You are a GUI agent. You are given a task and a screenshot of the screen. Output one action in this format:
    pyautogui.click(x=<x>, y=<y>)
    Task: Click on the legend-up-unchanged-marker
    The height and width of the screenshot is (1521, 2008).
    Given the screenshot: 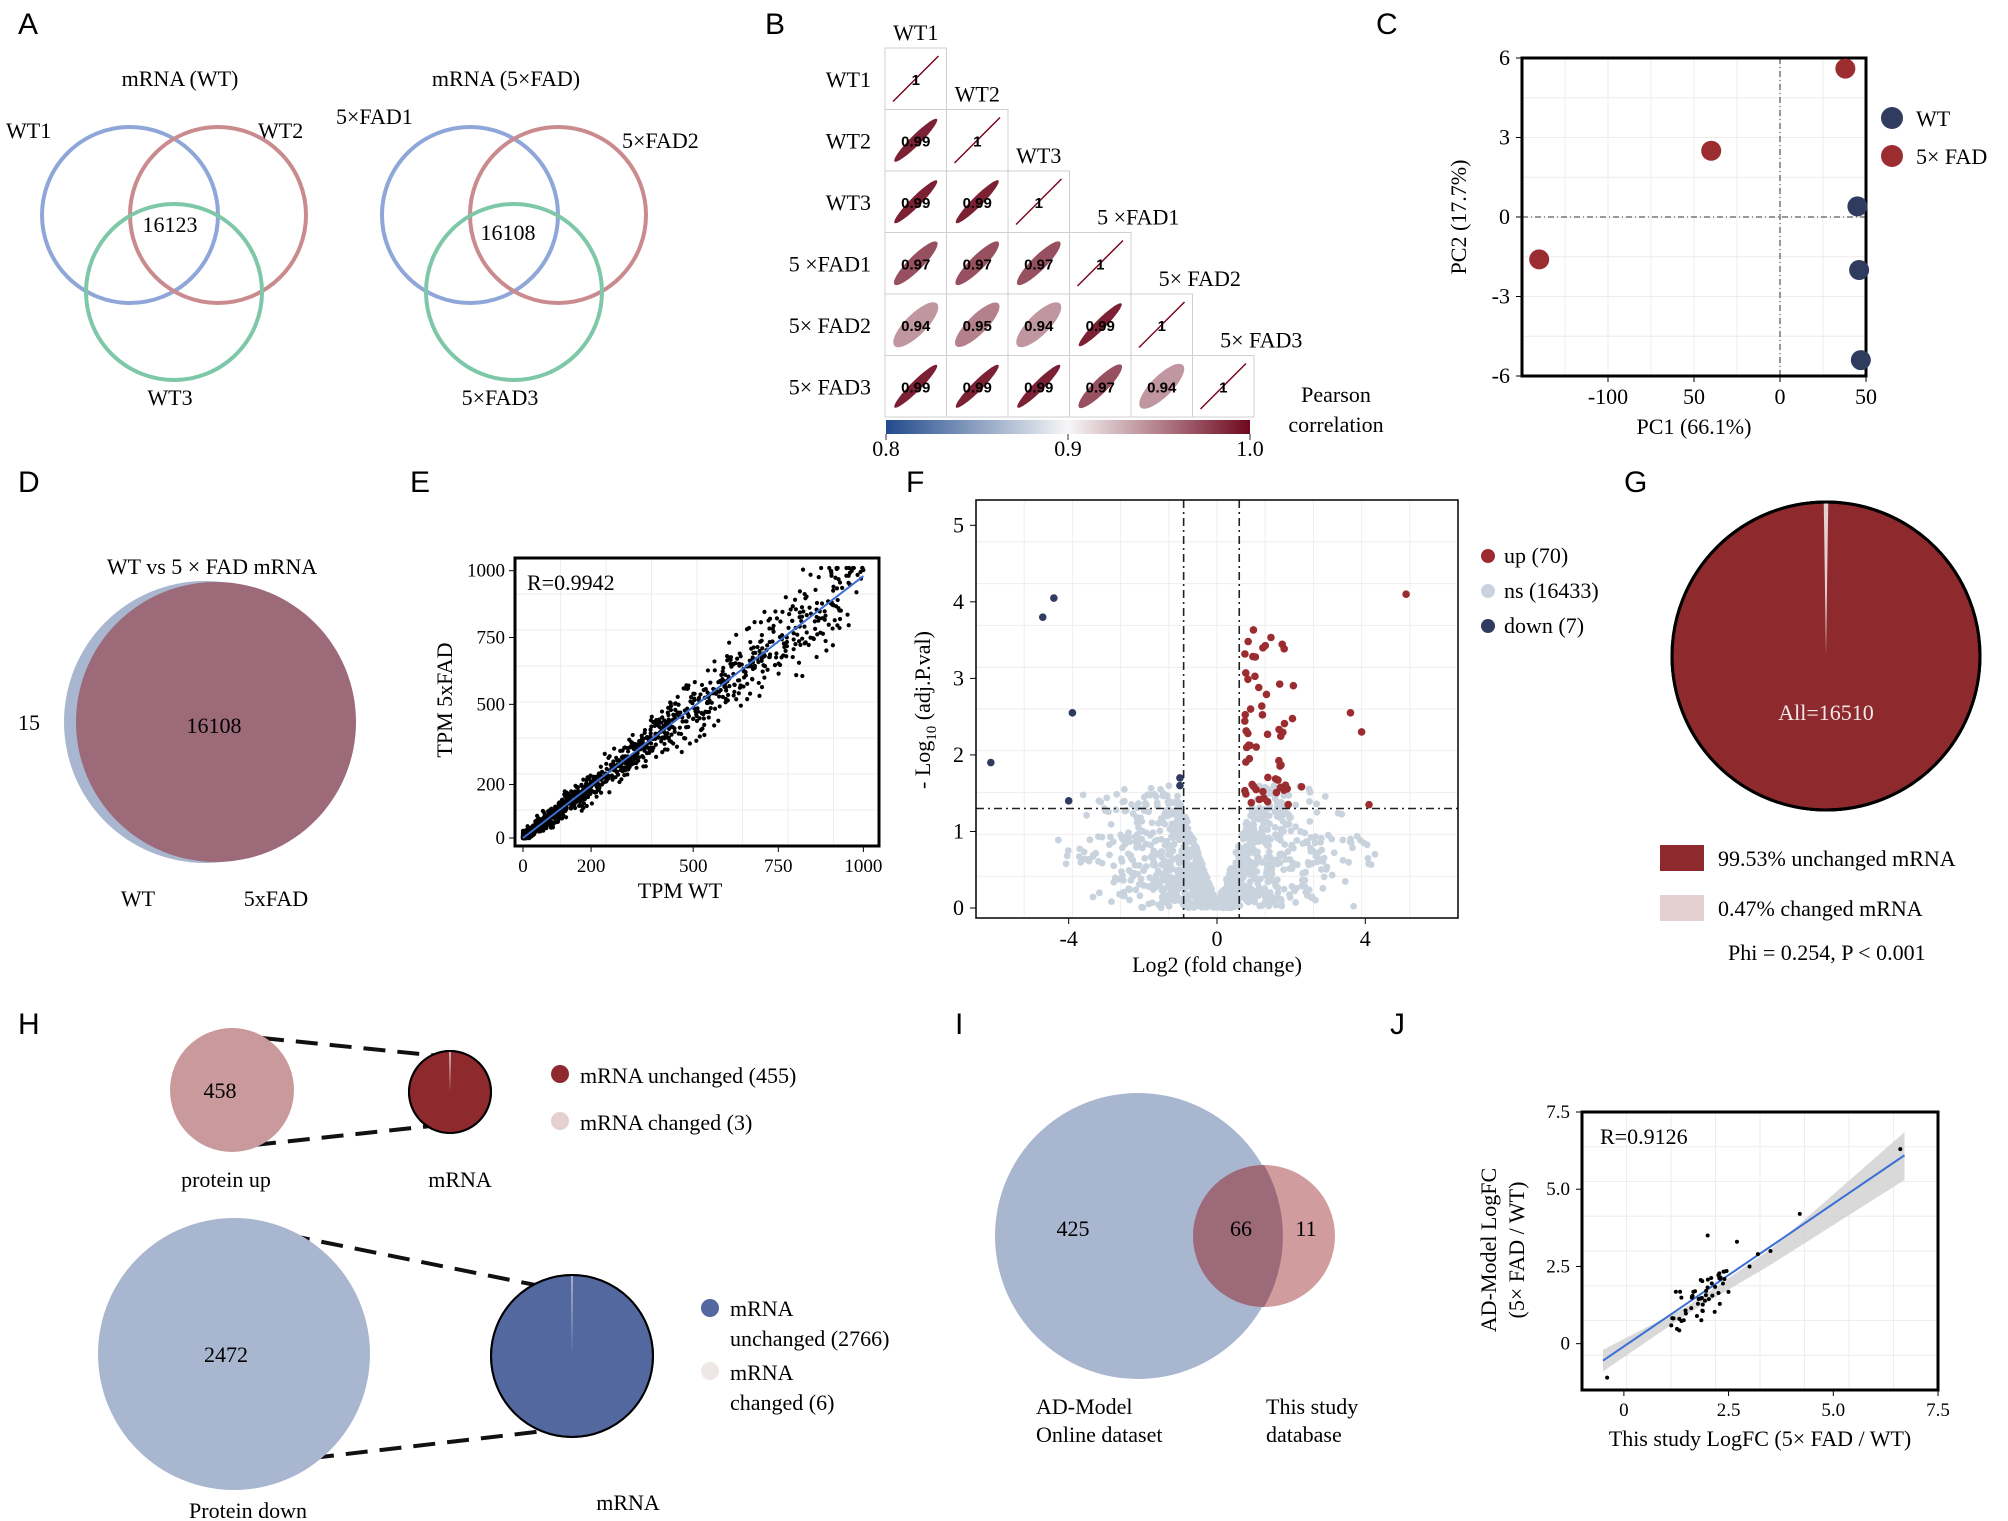 What is the action you would take?
    pyautogui.click(x=560, y=1074)
    